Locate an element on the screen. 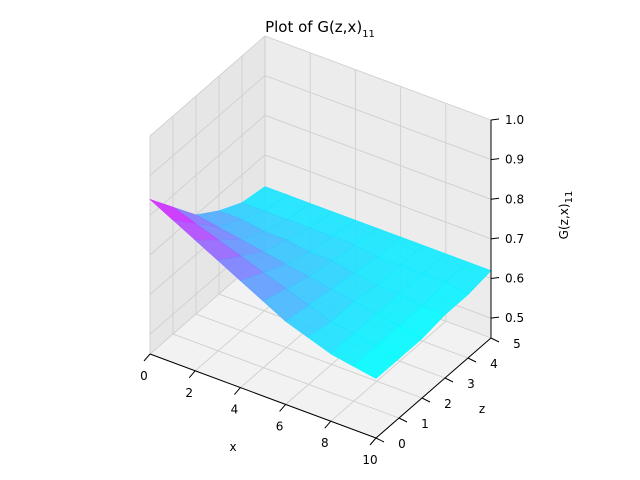 The width and height of the screenshot is (640, 480). g-tick-label: 0.7 is located at coordinates (514, 239).